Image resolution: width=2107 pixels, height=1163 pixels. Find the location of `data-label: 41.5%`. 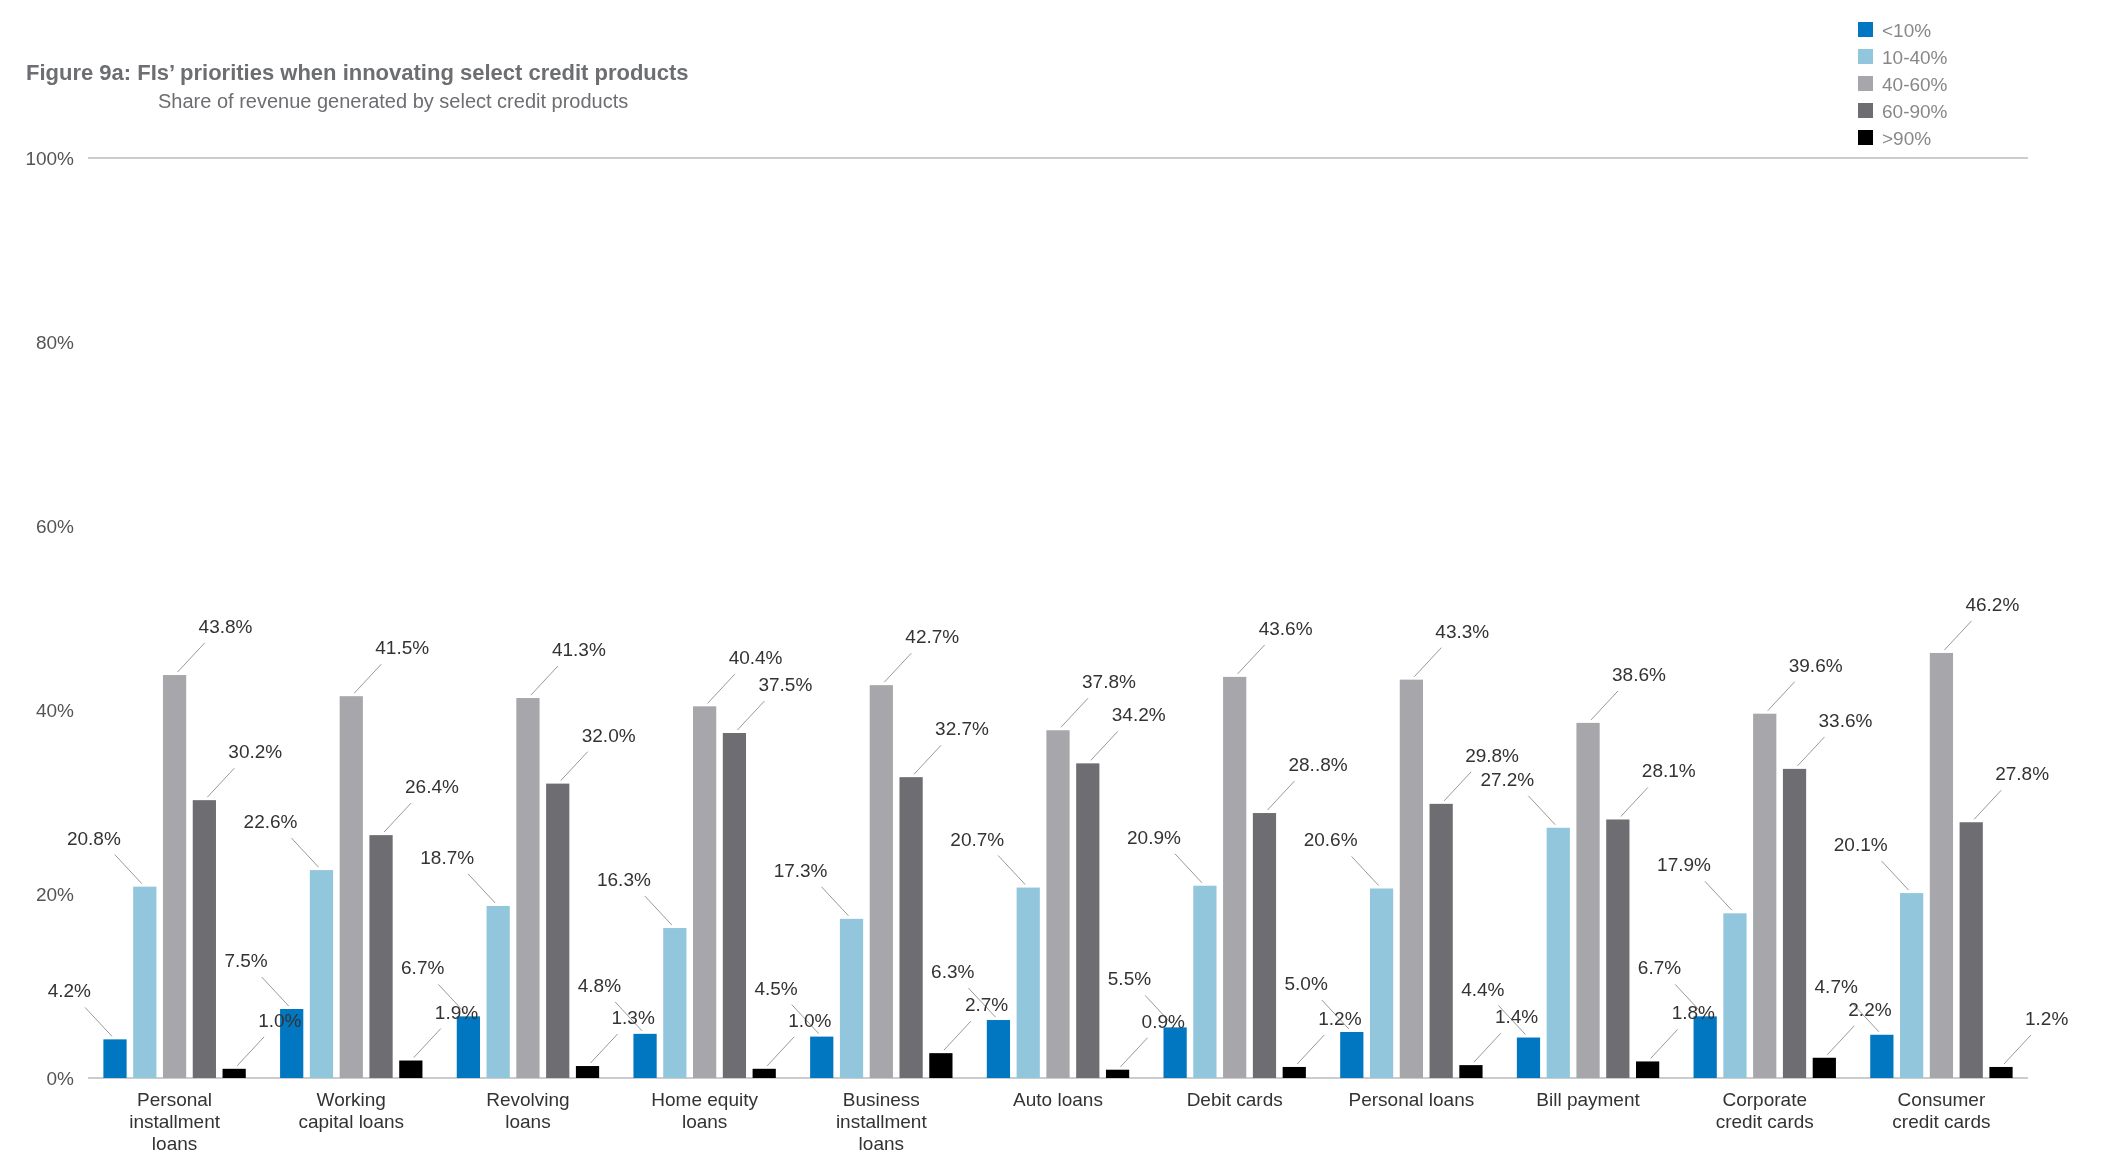

data-label: 41.5% is located at coordinates (402, 648).